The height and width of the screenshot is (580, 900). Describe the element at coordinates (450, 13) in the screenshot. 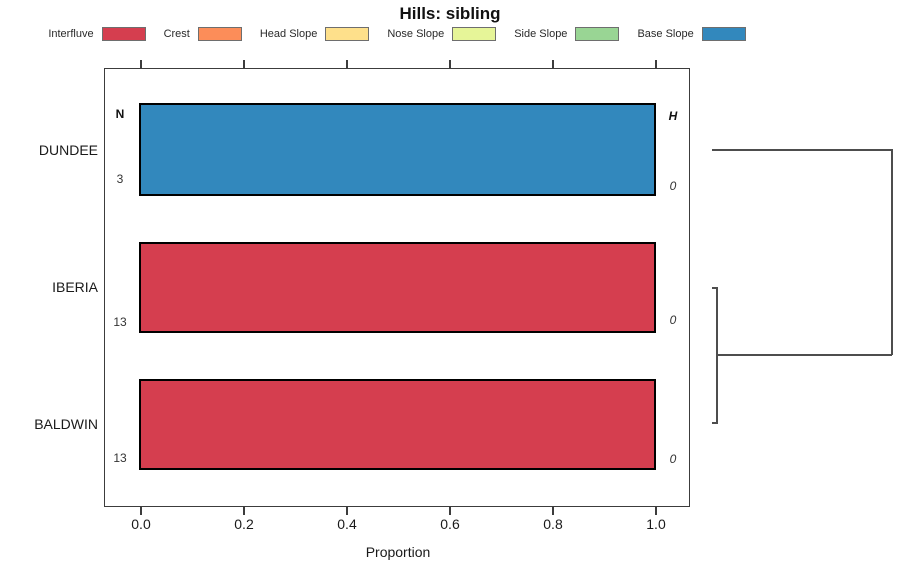

I see `plot-title: Hills: sibling` at that location.